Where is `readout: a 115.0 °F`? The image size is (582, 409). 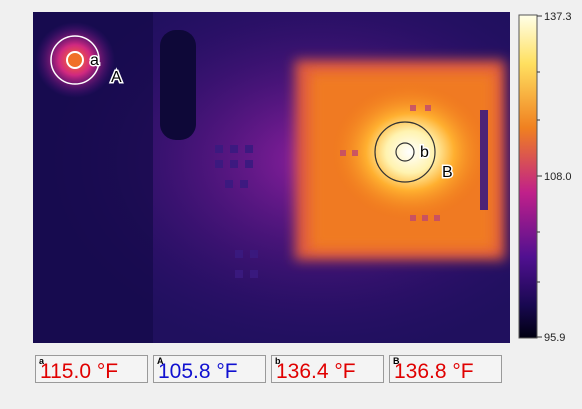 readout: a 115.0 °F is located at coordinates (91, 369).